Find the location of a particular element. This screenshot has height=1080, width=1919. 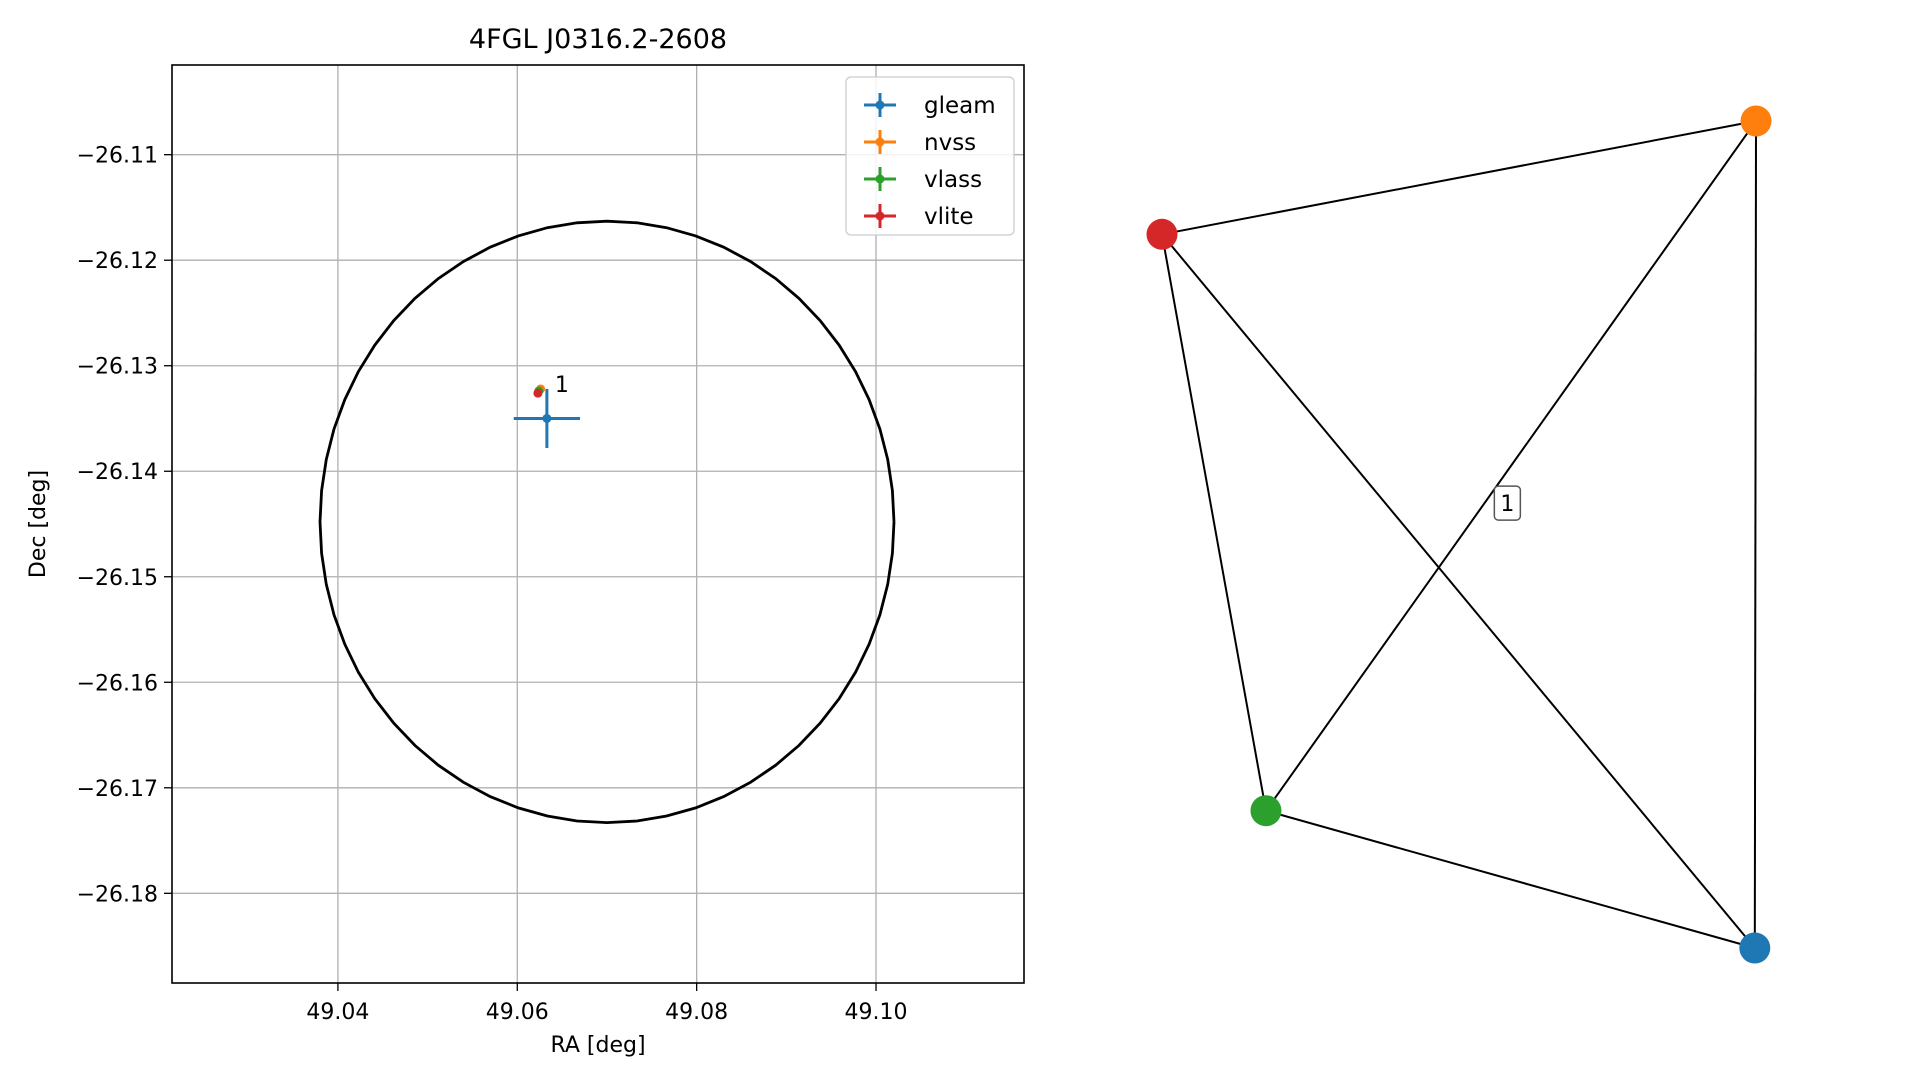

node-vlass is located at coordinates (1266, 811).